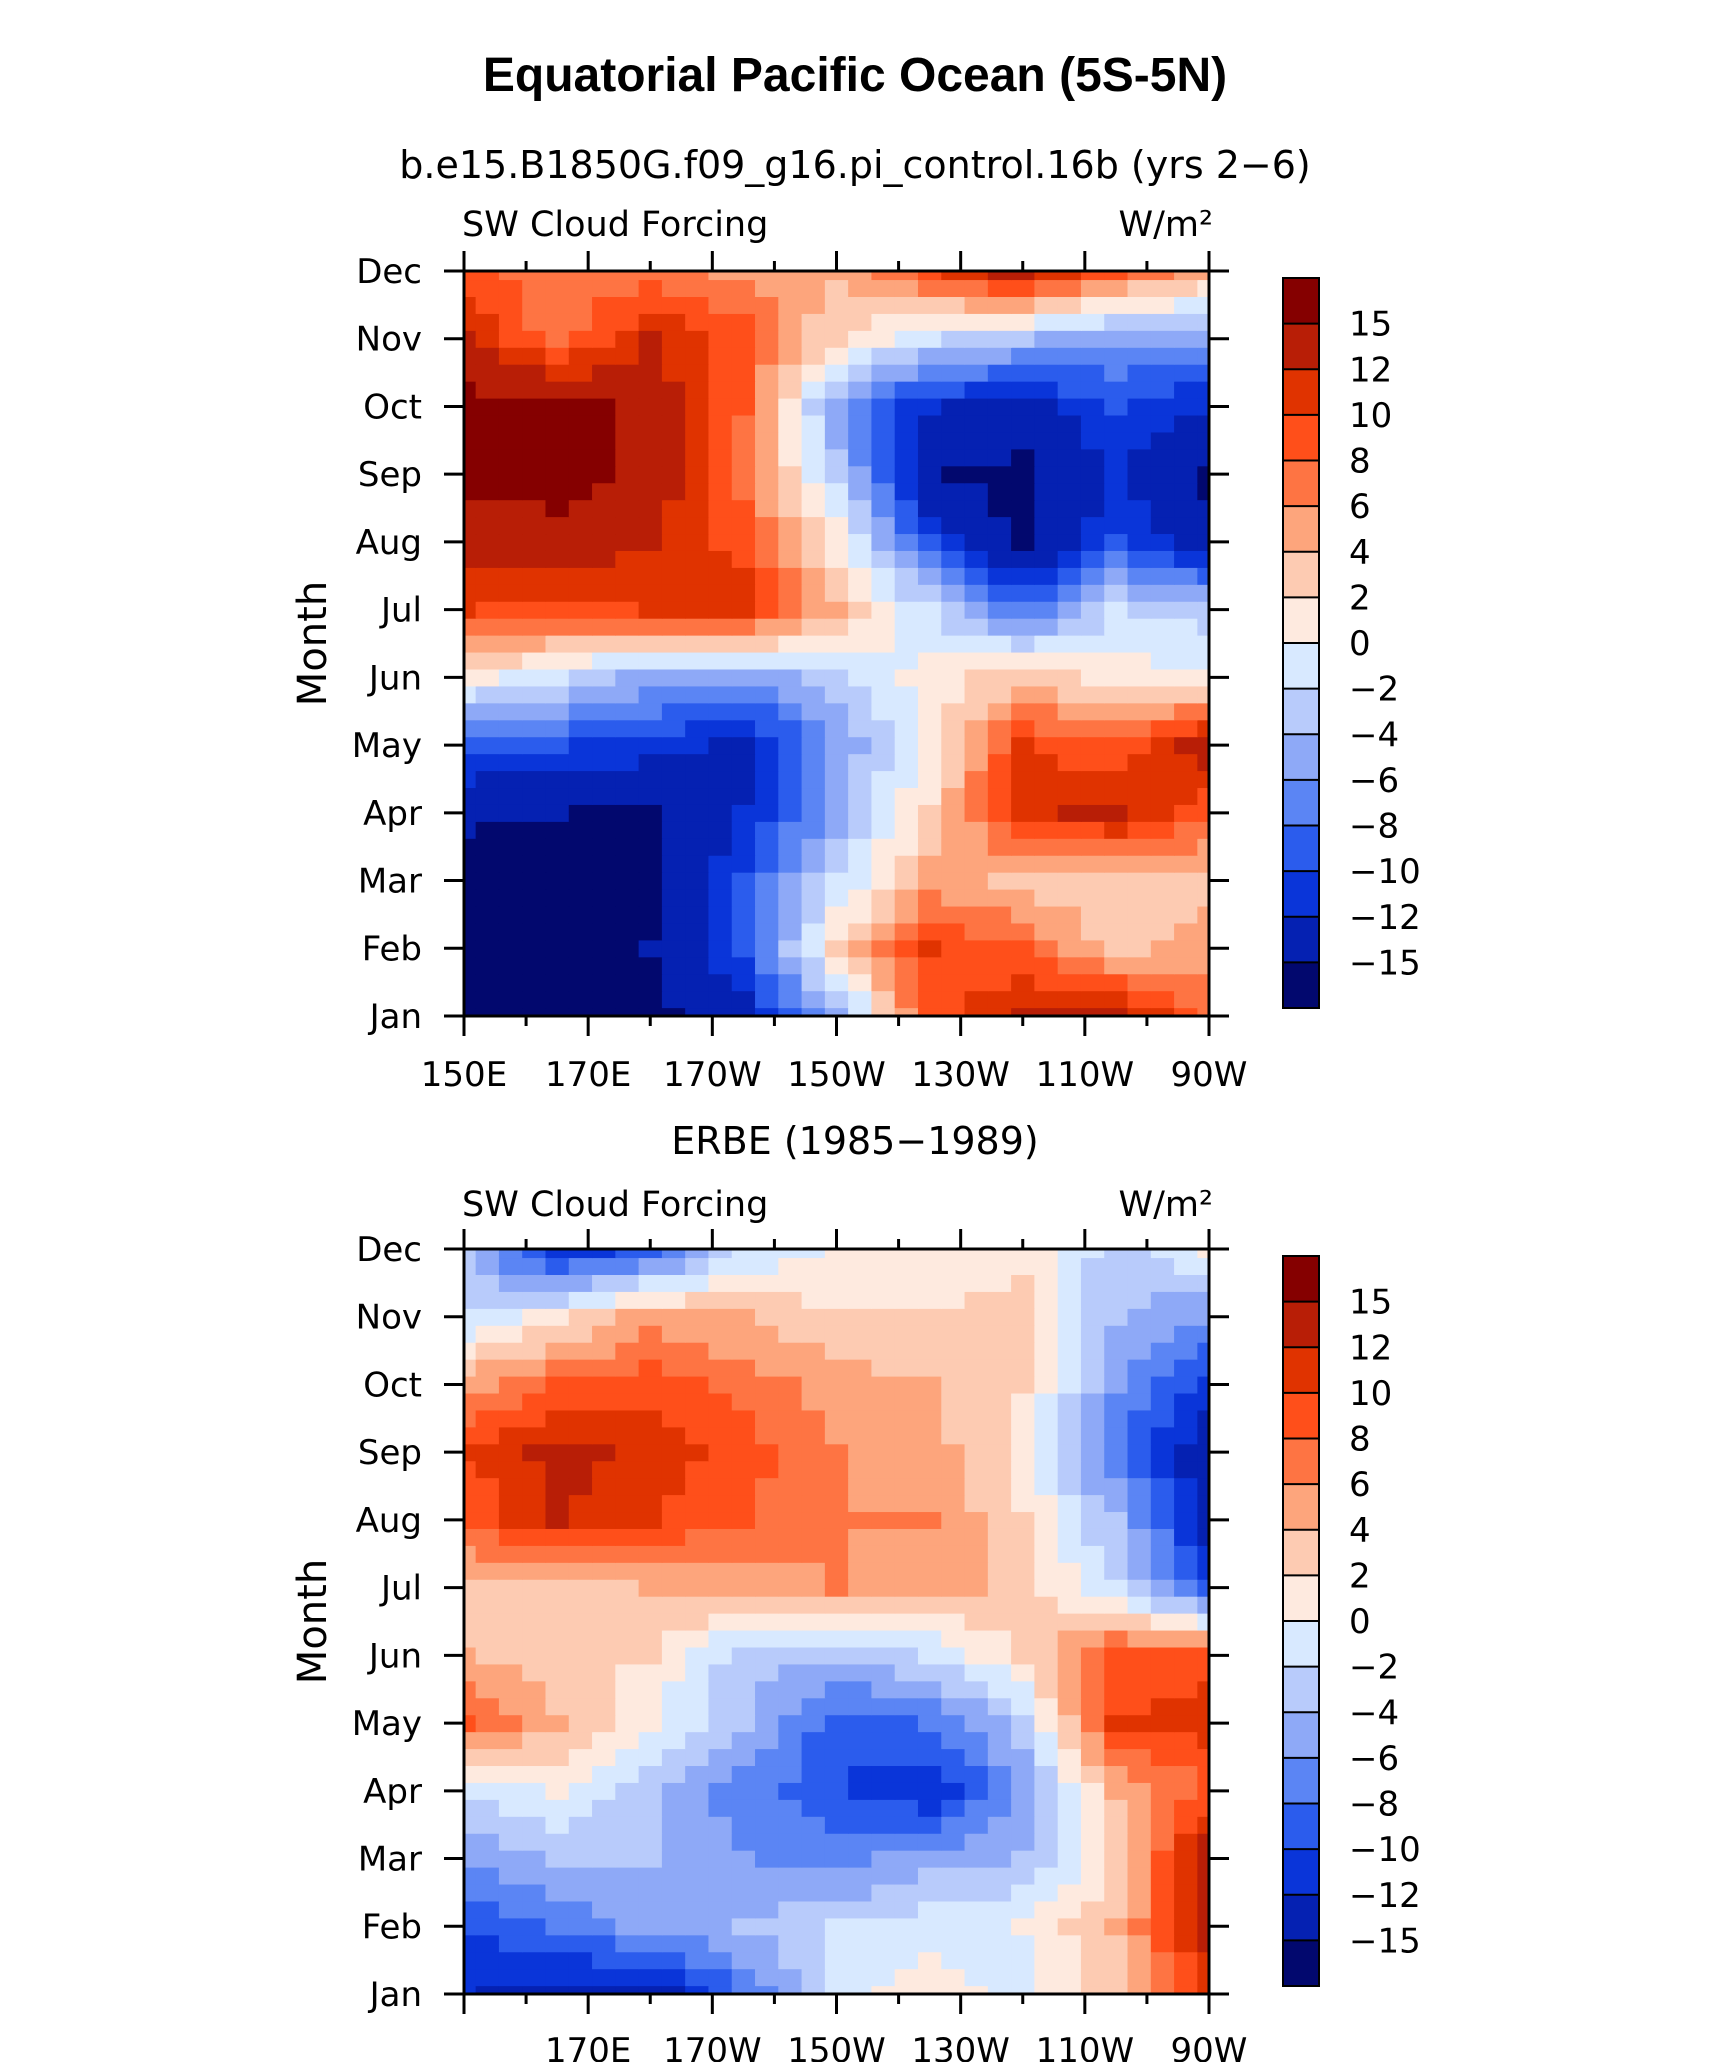 The image size is (1710, 2062). What do you see at coordinates (1385, 963) in the screenshot?
I see `colorbar-label: −15` at bounding box center [1385, 963].